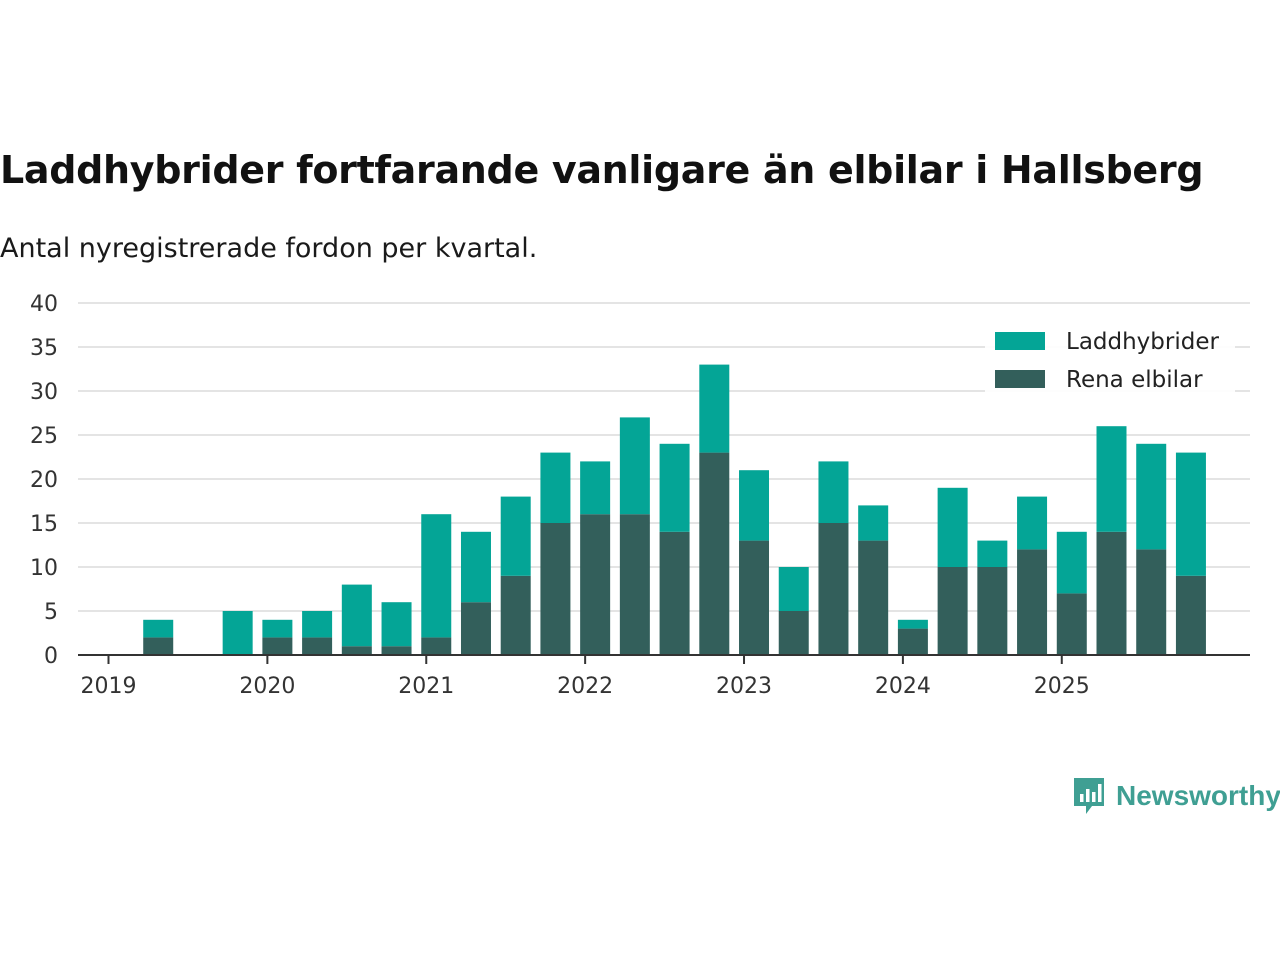  What do you see at coordinates (1089, 796) in the screenshot?
I see `newsworthy-logo-icon` at bounding box center [1089, 796].